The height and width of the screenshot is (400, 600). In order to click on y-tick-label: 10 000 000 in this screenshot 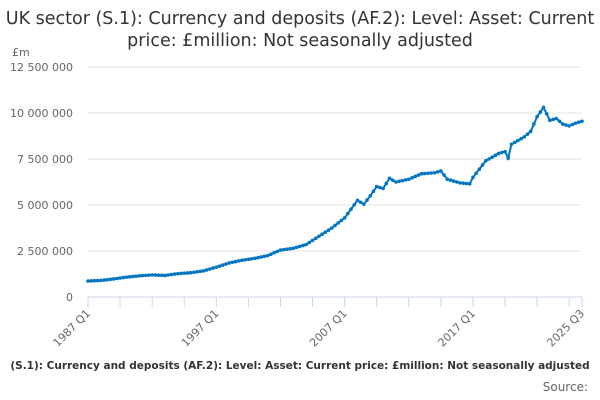, I will do `click(41, 113)`.